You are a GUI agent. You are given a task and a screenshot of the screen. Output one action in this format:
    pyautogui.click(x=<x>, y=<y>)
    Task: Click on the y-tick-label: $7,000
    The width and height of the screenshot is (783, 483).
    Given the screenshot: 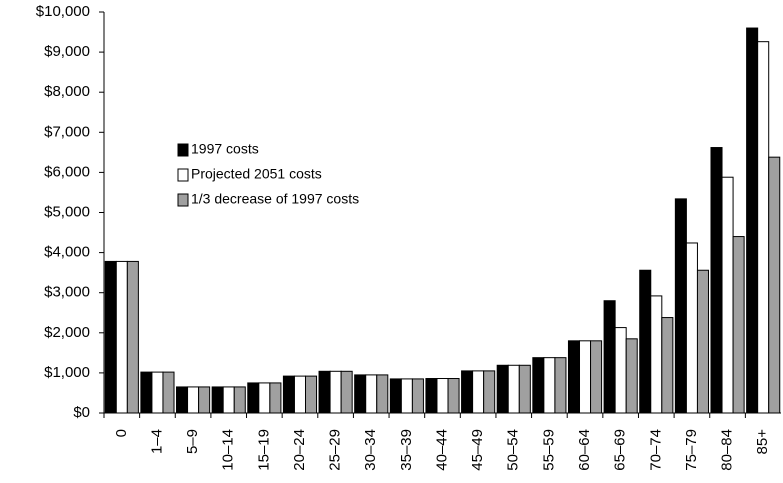 What is the action you would take?
    pyautogui.click(x=67, y=131)
    